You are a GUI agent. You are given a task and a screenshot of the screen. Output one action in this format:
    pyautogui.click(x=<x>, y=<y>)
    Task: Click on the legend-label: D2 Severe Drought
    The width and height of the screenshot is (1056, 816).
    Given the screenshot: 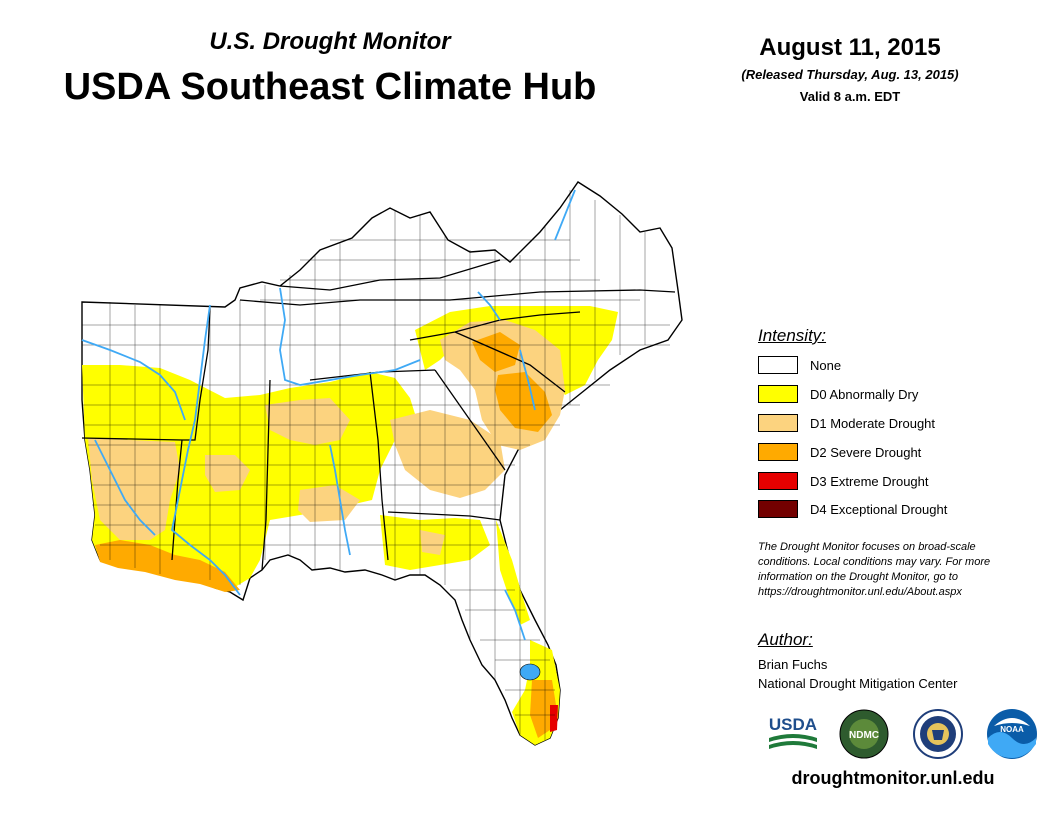 What is the action you would take?
    pyautogui.click(x=866, y=452)
    